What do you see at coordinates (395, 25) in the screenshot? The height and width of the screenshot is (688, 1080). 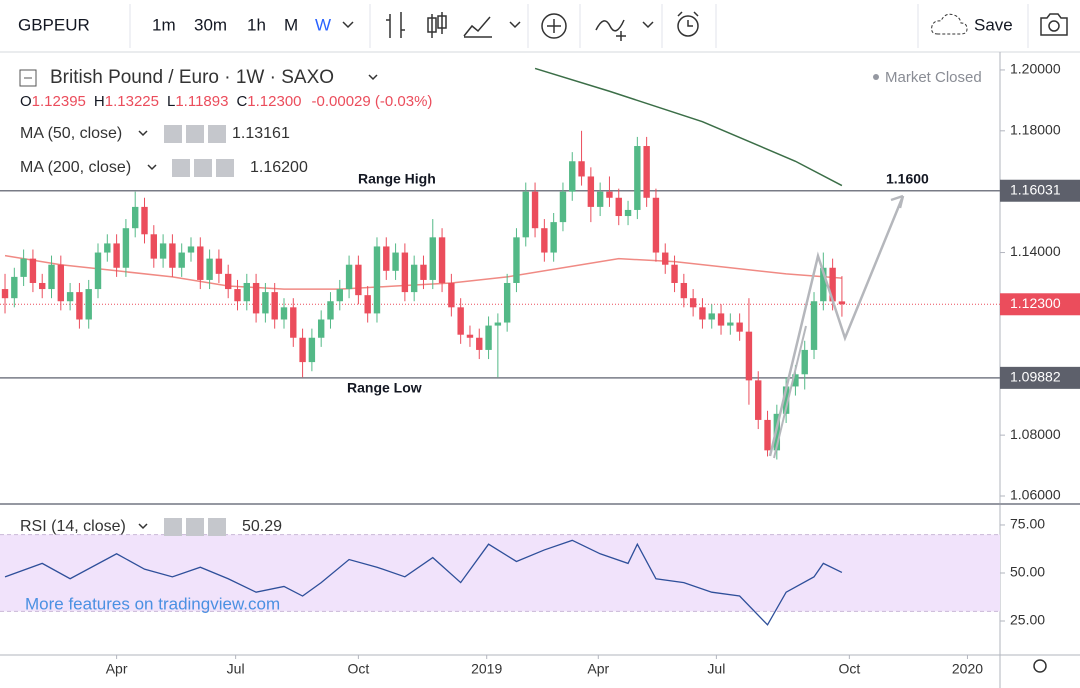 I see `bars-icon` at bounding box center [395, 25].